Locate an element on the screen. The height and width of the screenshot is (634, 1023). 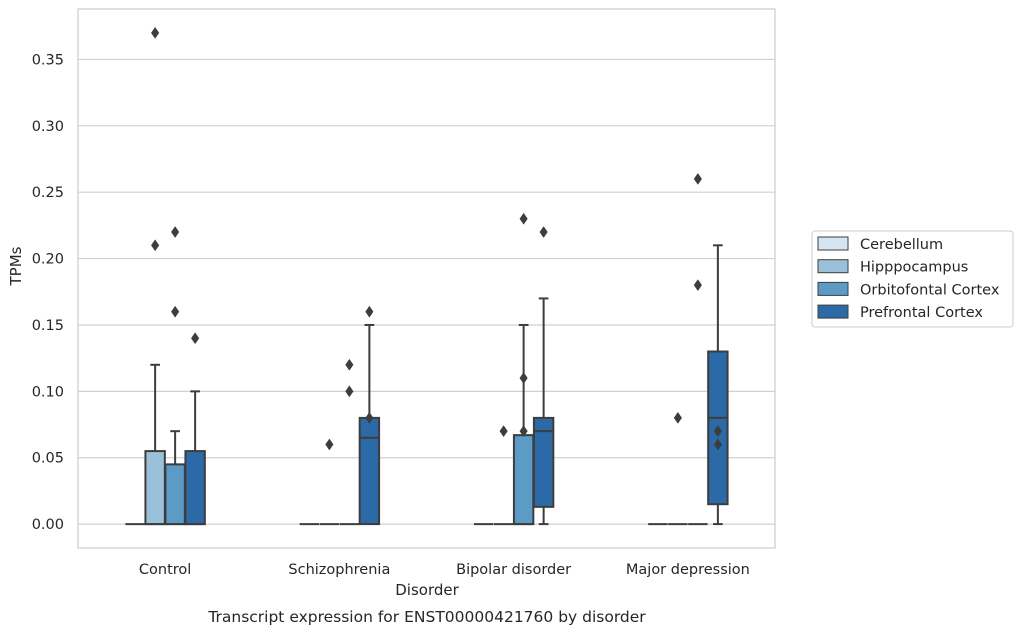
y-tick-label: 0.10 is located at coordinates (48, 392).